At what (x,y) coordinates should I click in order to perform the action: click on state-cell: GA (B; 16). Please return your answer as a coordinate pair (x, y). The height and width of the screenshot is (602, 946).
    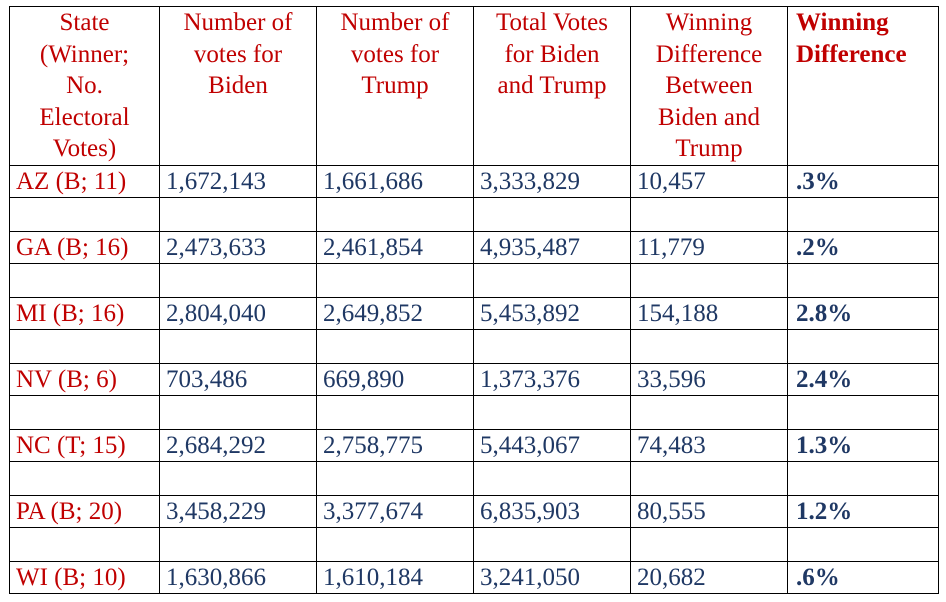
    Looking at the image, I should click on (84, 247).